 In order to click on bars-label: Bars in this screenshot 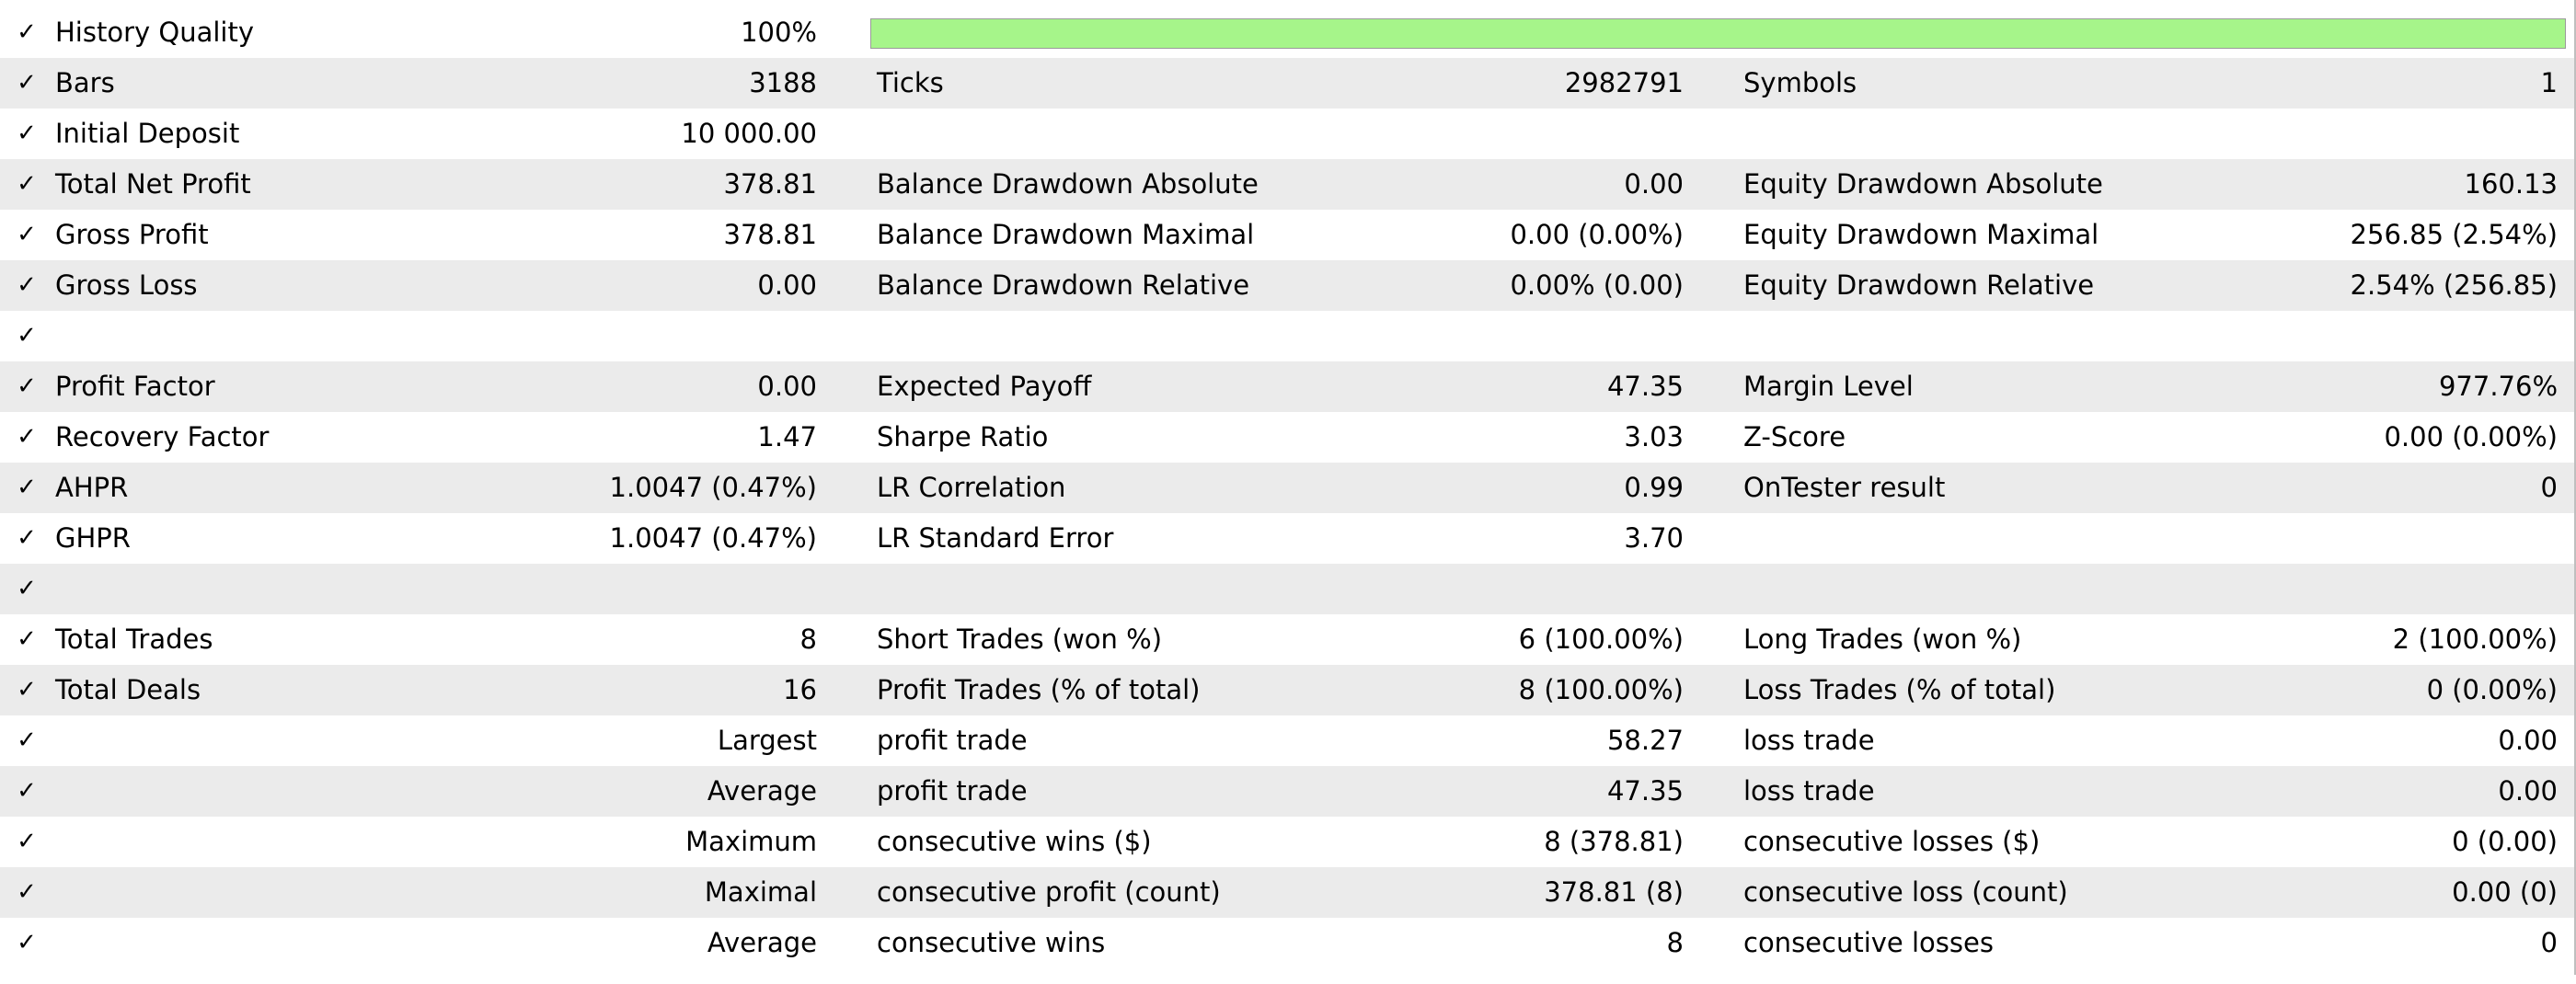, I will do `click(85, 82)`.